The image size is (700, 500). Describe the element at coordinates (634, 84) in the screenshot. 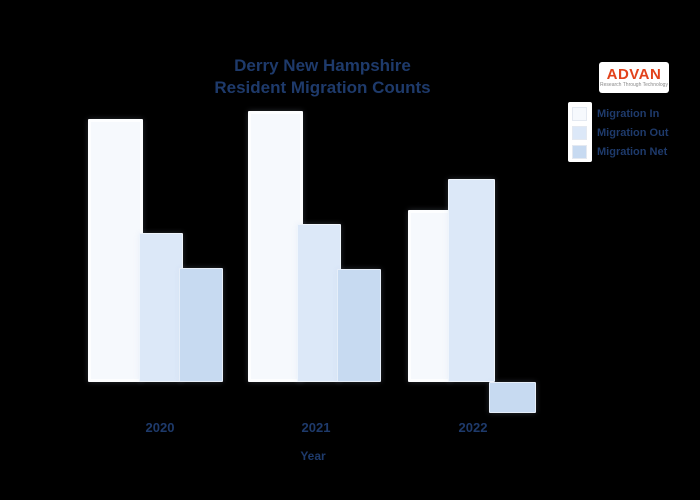

I see `advan-logo-tagline: Research Through Technology` at that location.